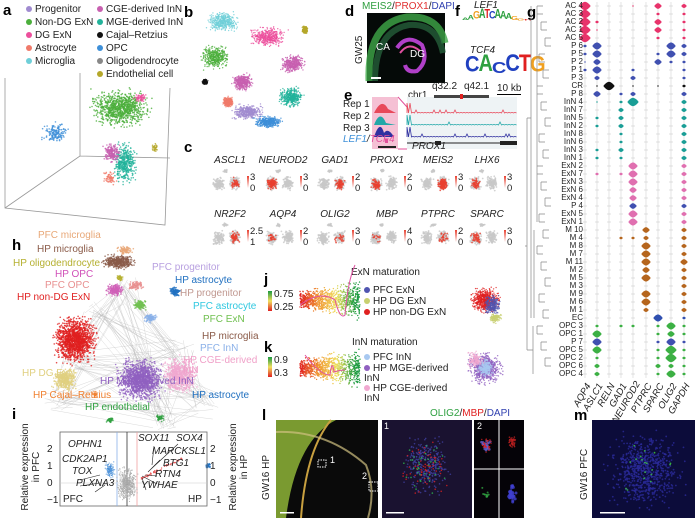 The width and height of the screenshot is (698, 520). What do you see at coordinates (564, 102) in the screenshot?
I see `row-label: InN 4` at bounding box center [564, 102].